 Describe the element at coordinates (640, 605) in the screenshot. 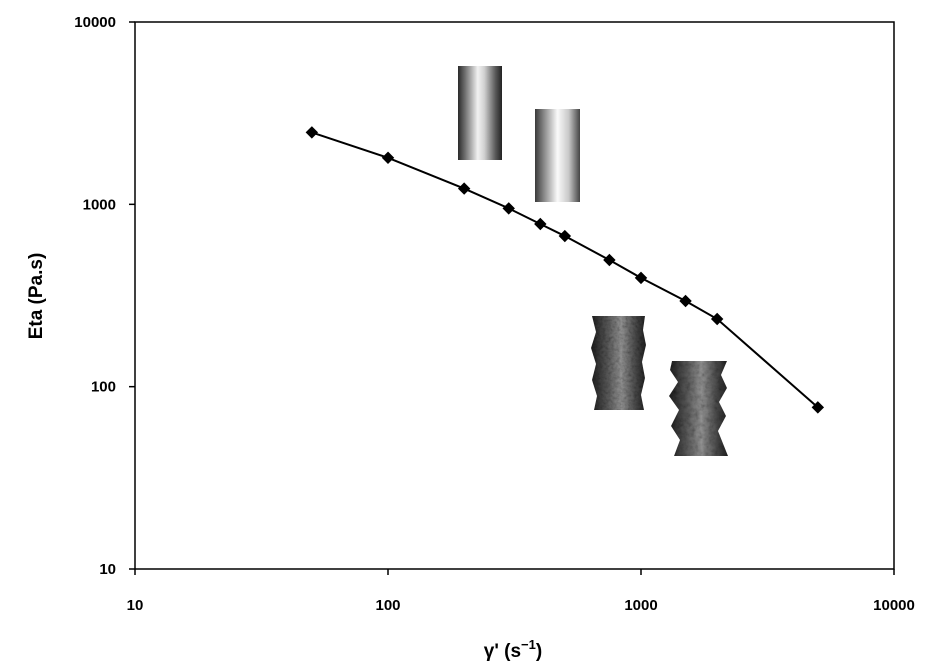

I see `x-tick-label-2: 1000` at that location.